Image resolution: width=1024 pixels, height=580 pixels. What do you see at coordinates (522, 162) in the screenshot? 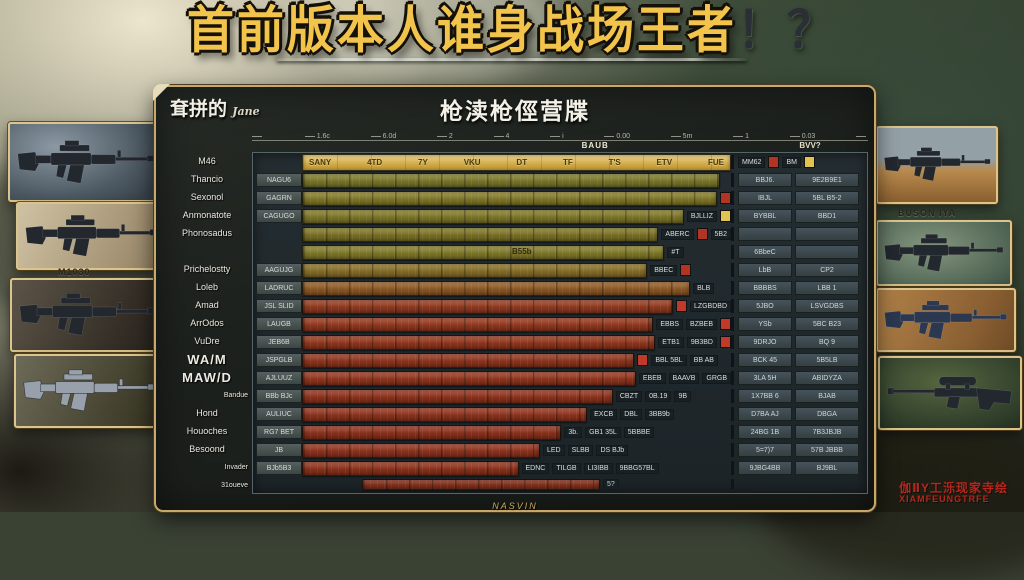
I see `header-cell: DT` at bounding box center [522, 162].